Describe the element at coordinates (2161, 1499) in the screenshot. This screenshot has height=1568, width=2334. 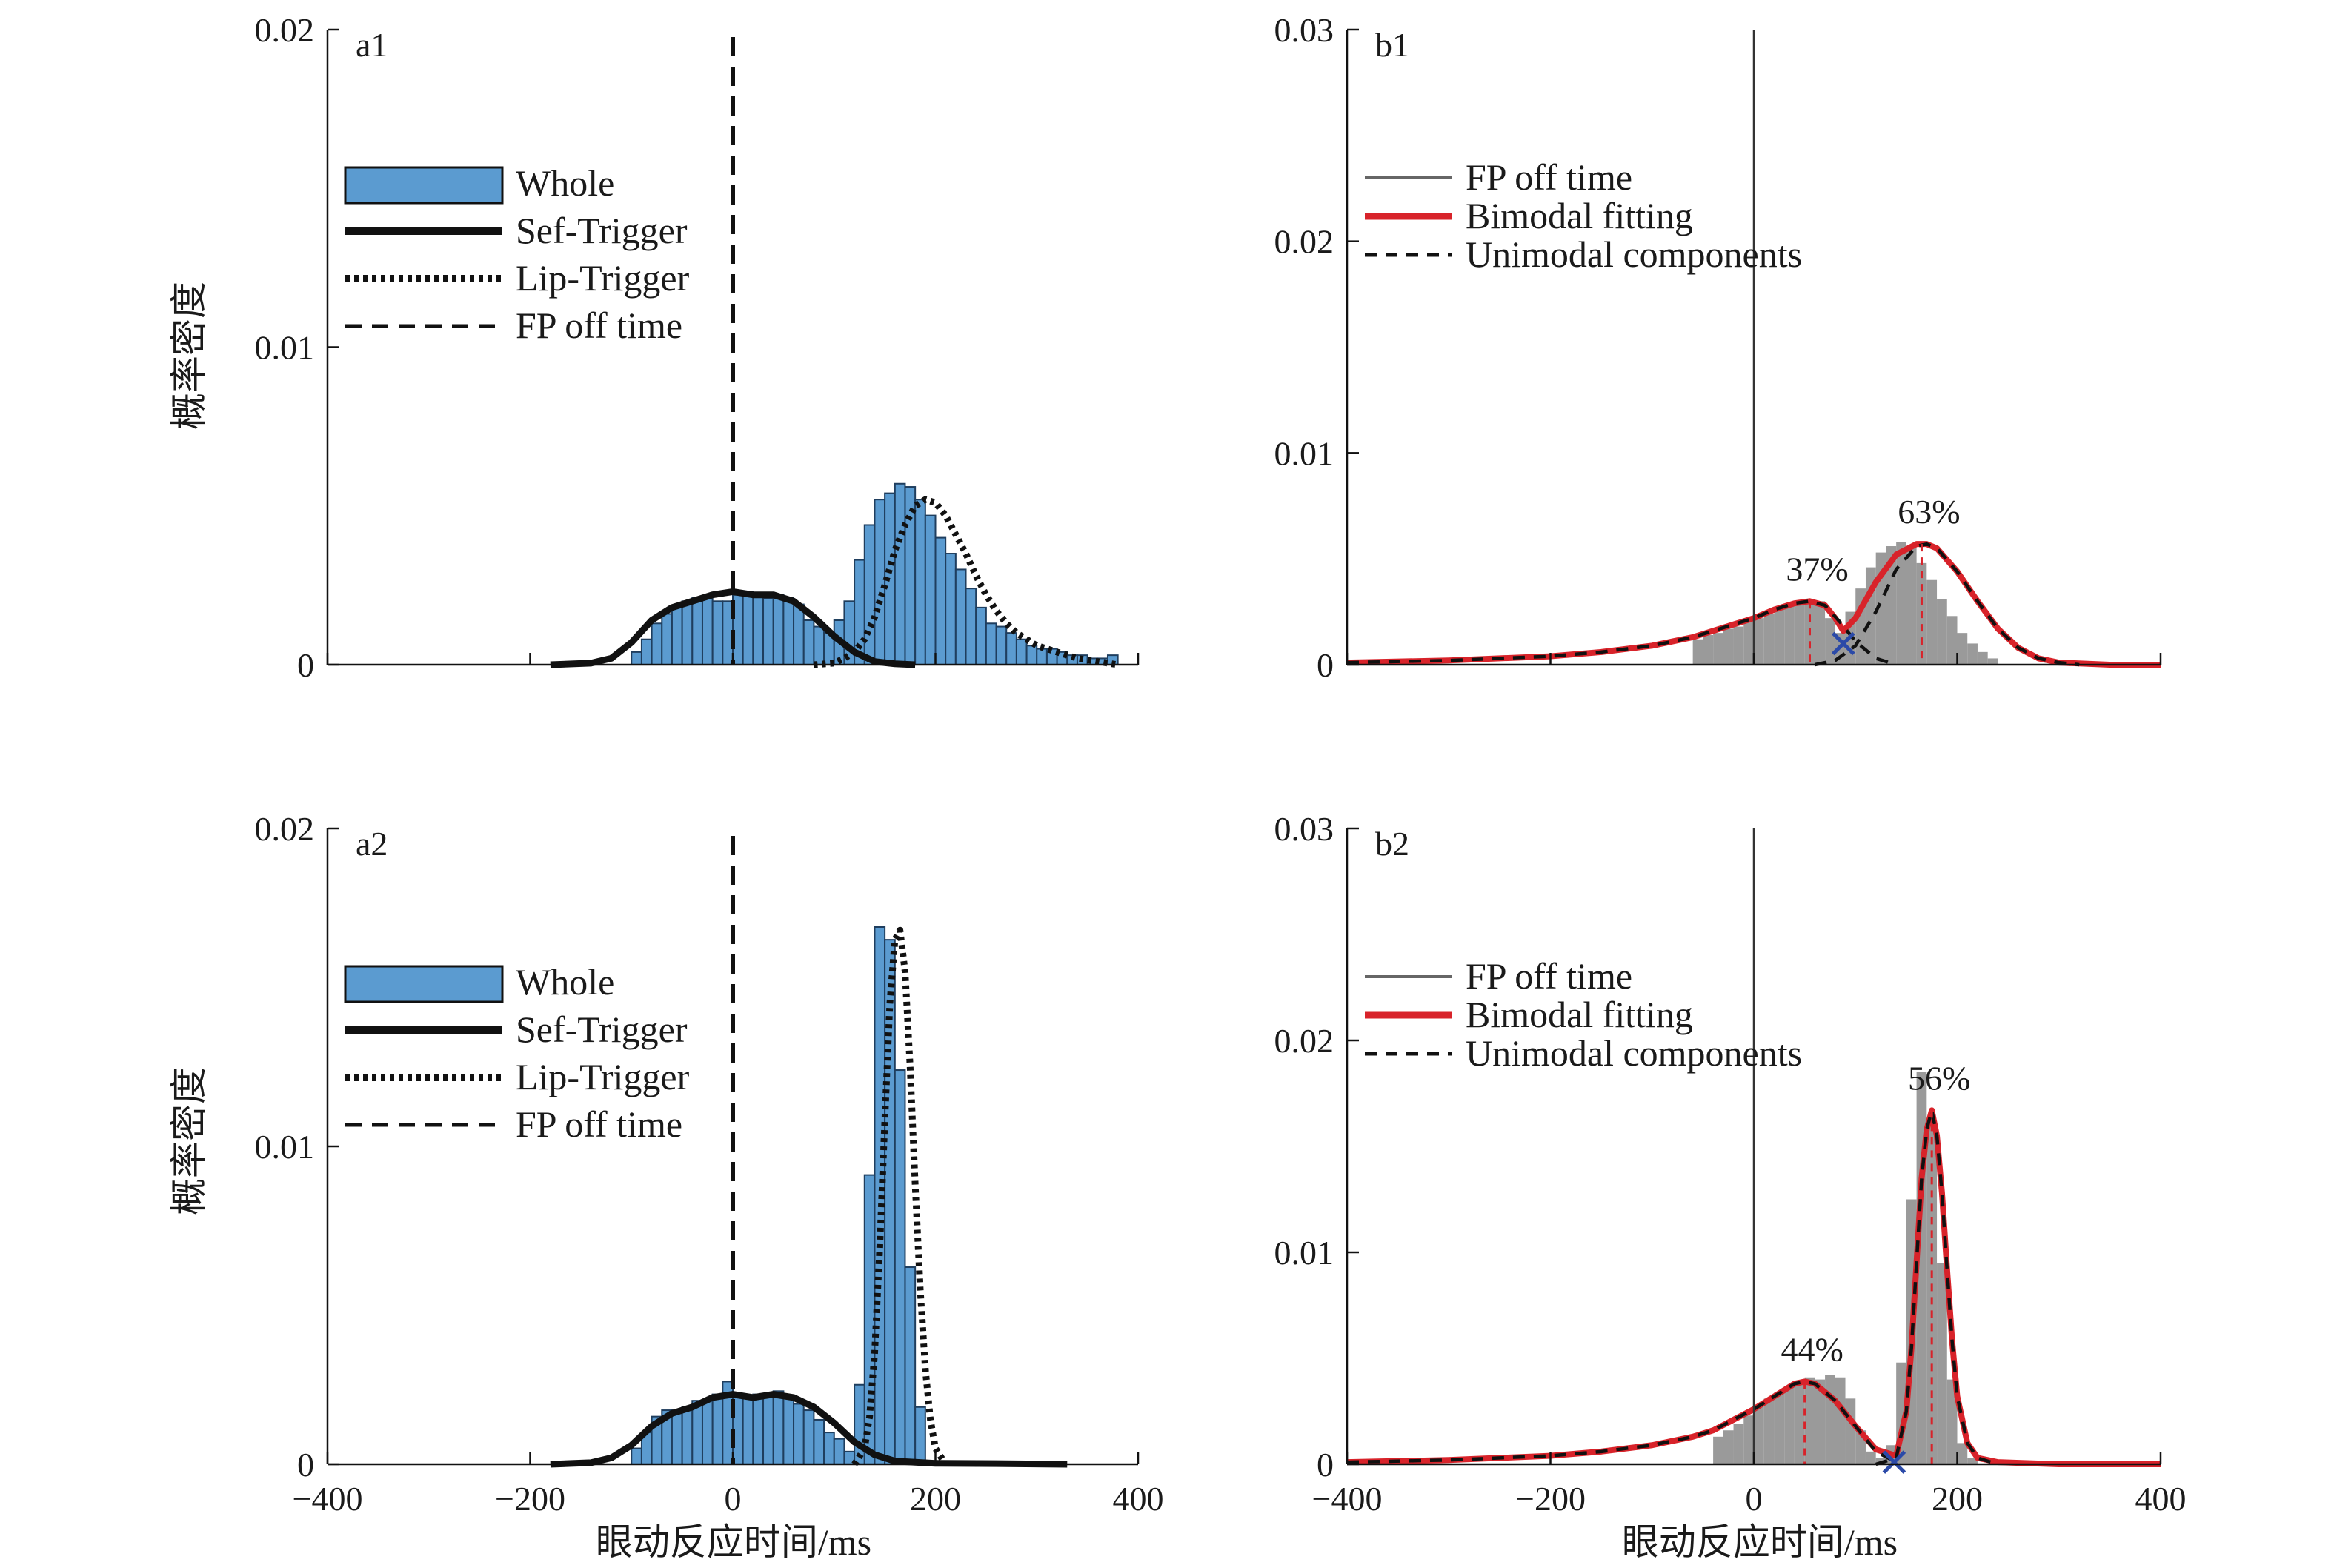
I see `x-tick-label: 400` at that location.